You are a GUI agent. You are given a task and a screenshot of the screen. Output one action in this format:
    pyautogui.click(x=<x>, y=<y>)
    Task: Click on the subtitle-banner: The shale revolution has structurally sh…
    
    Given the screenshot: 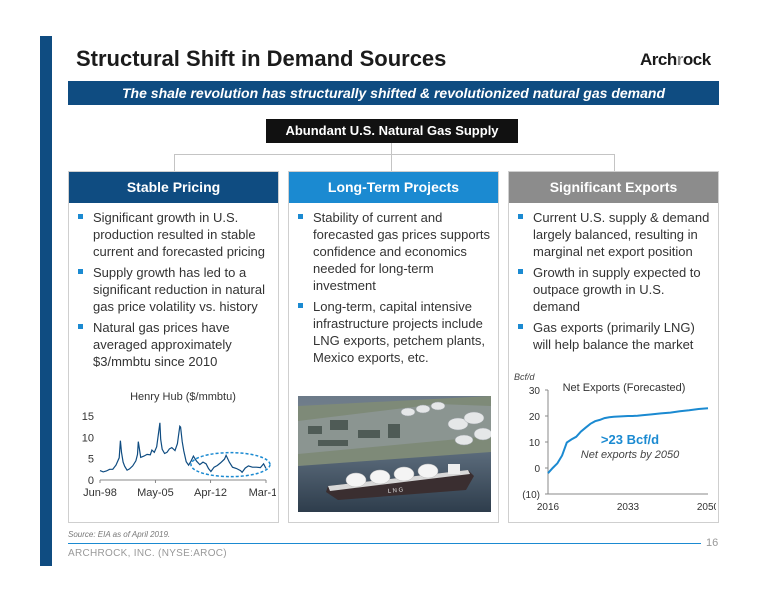 What is the action you would take?
    pyautogui.click(x=393, y=93)
    